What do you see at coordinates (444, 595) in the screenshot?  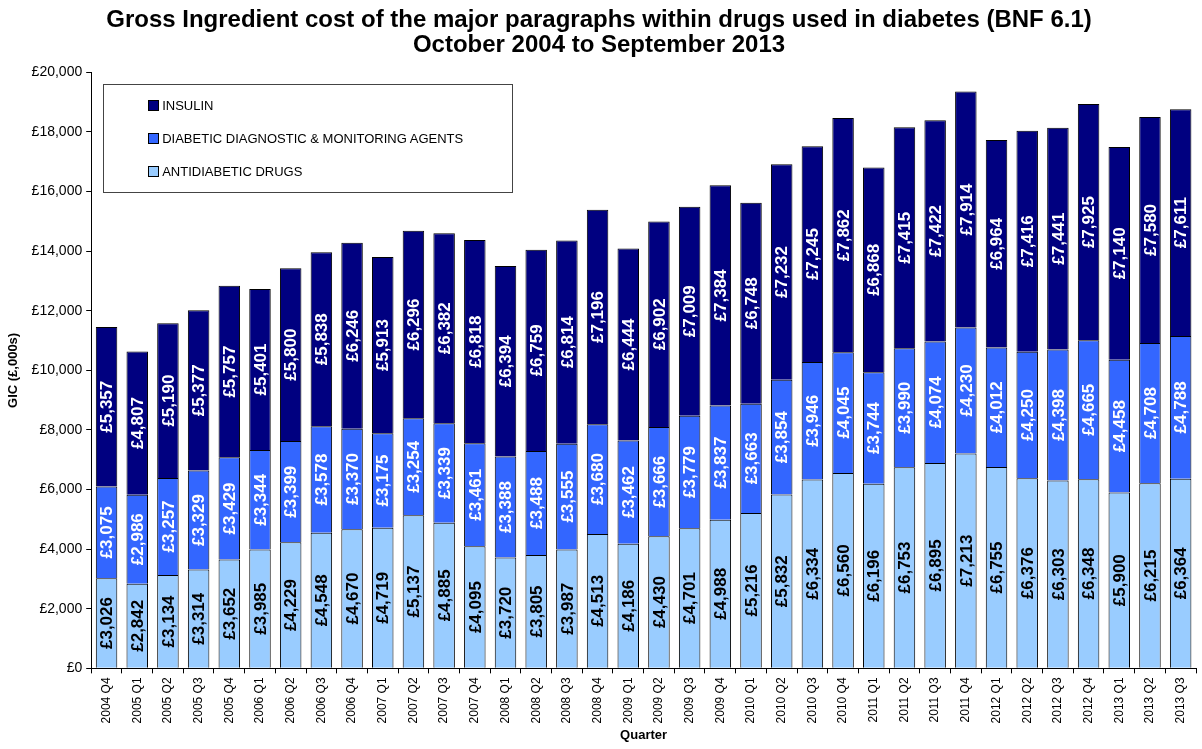 I see `data-label: £4,885` at bounding box center [444, 595].